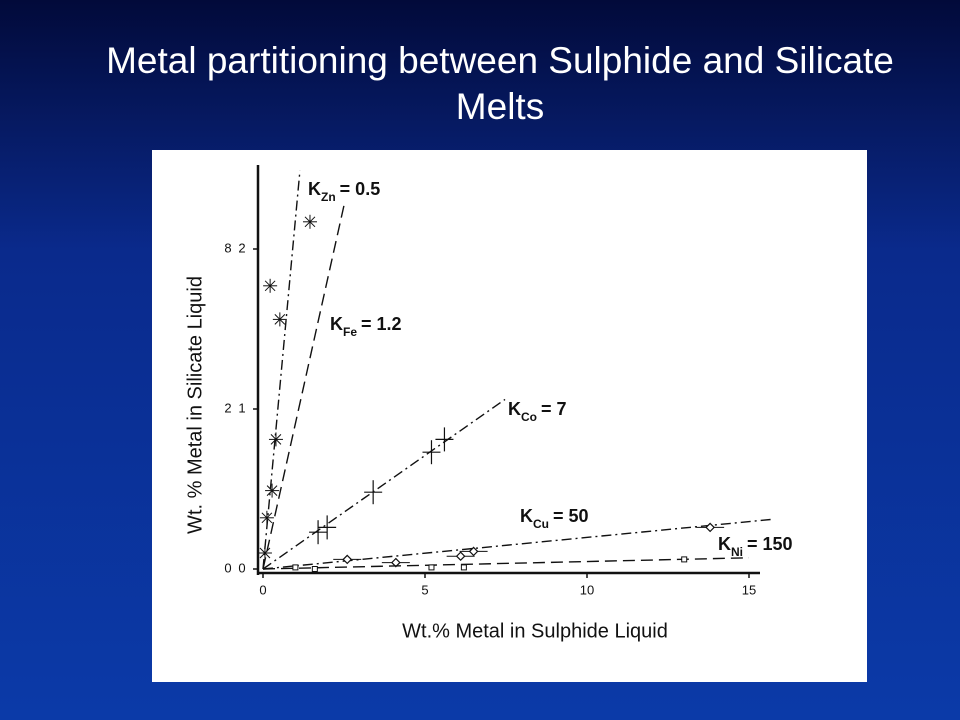  What do you see at coordinates (381, 324) in the screenshot?
I see `series-value: = 1.2` at bounding box center [381, 324].